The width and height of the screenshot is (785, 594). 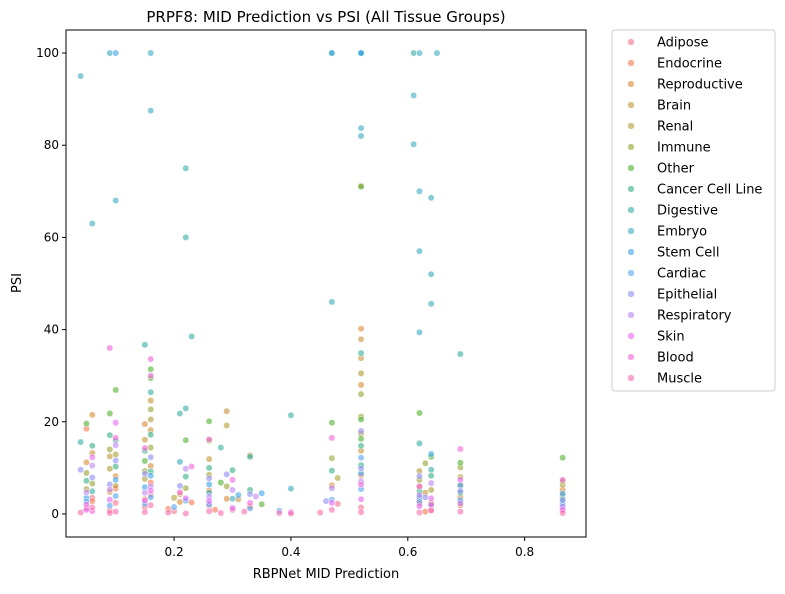 What do you see at coordinates (709, 190) in the screenshot?
I see `legend-label: Cancer Cell Line` at bounding box center [709, 190].